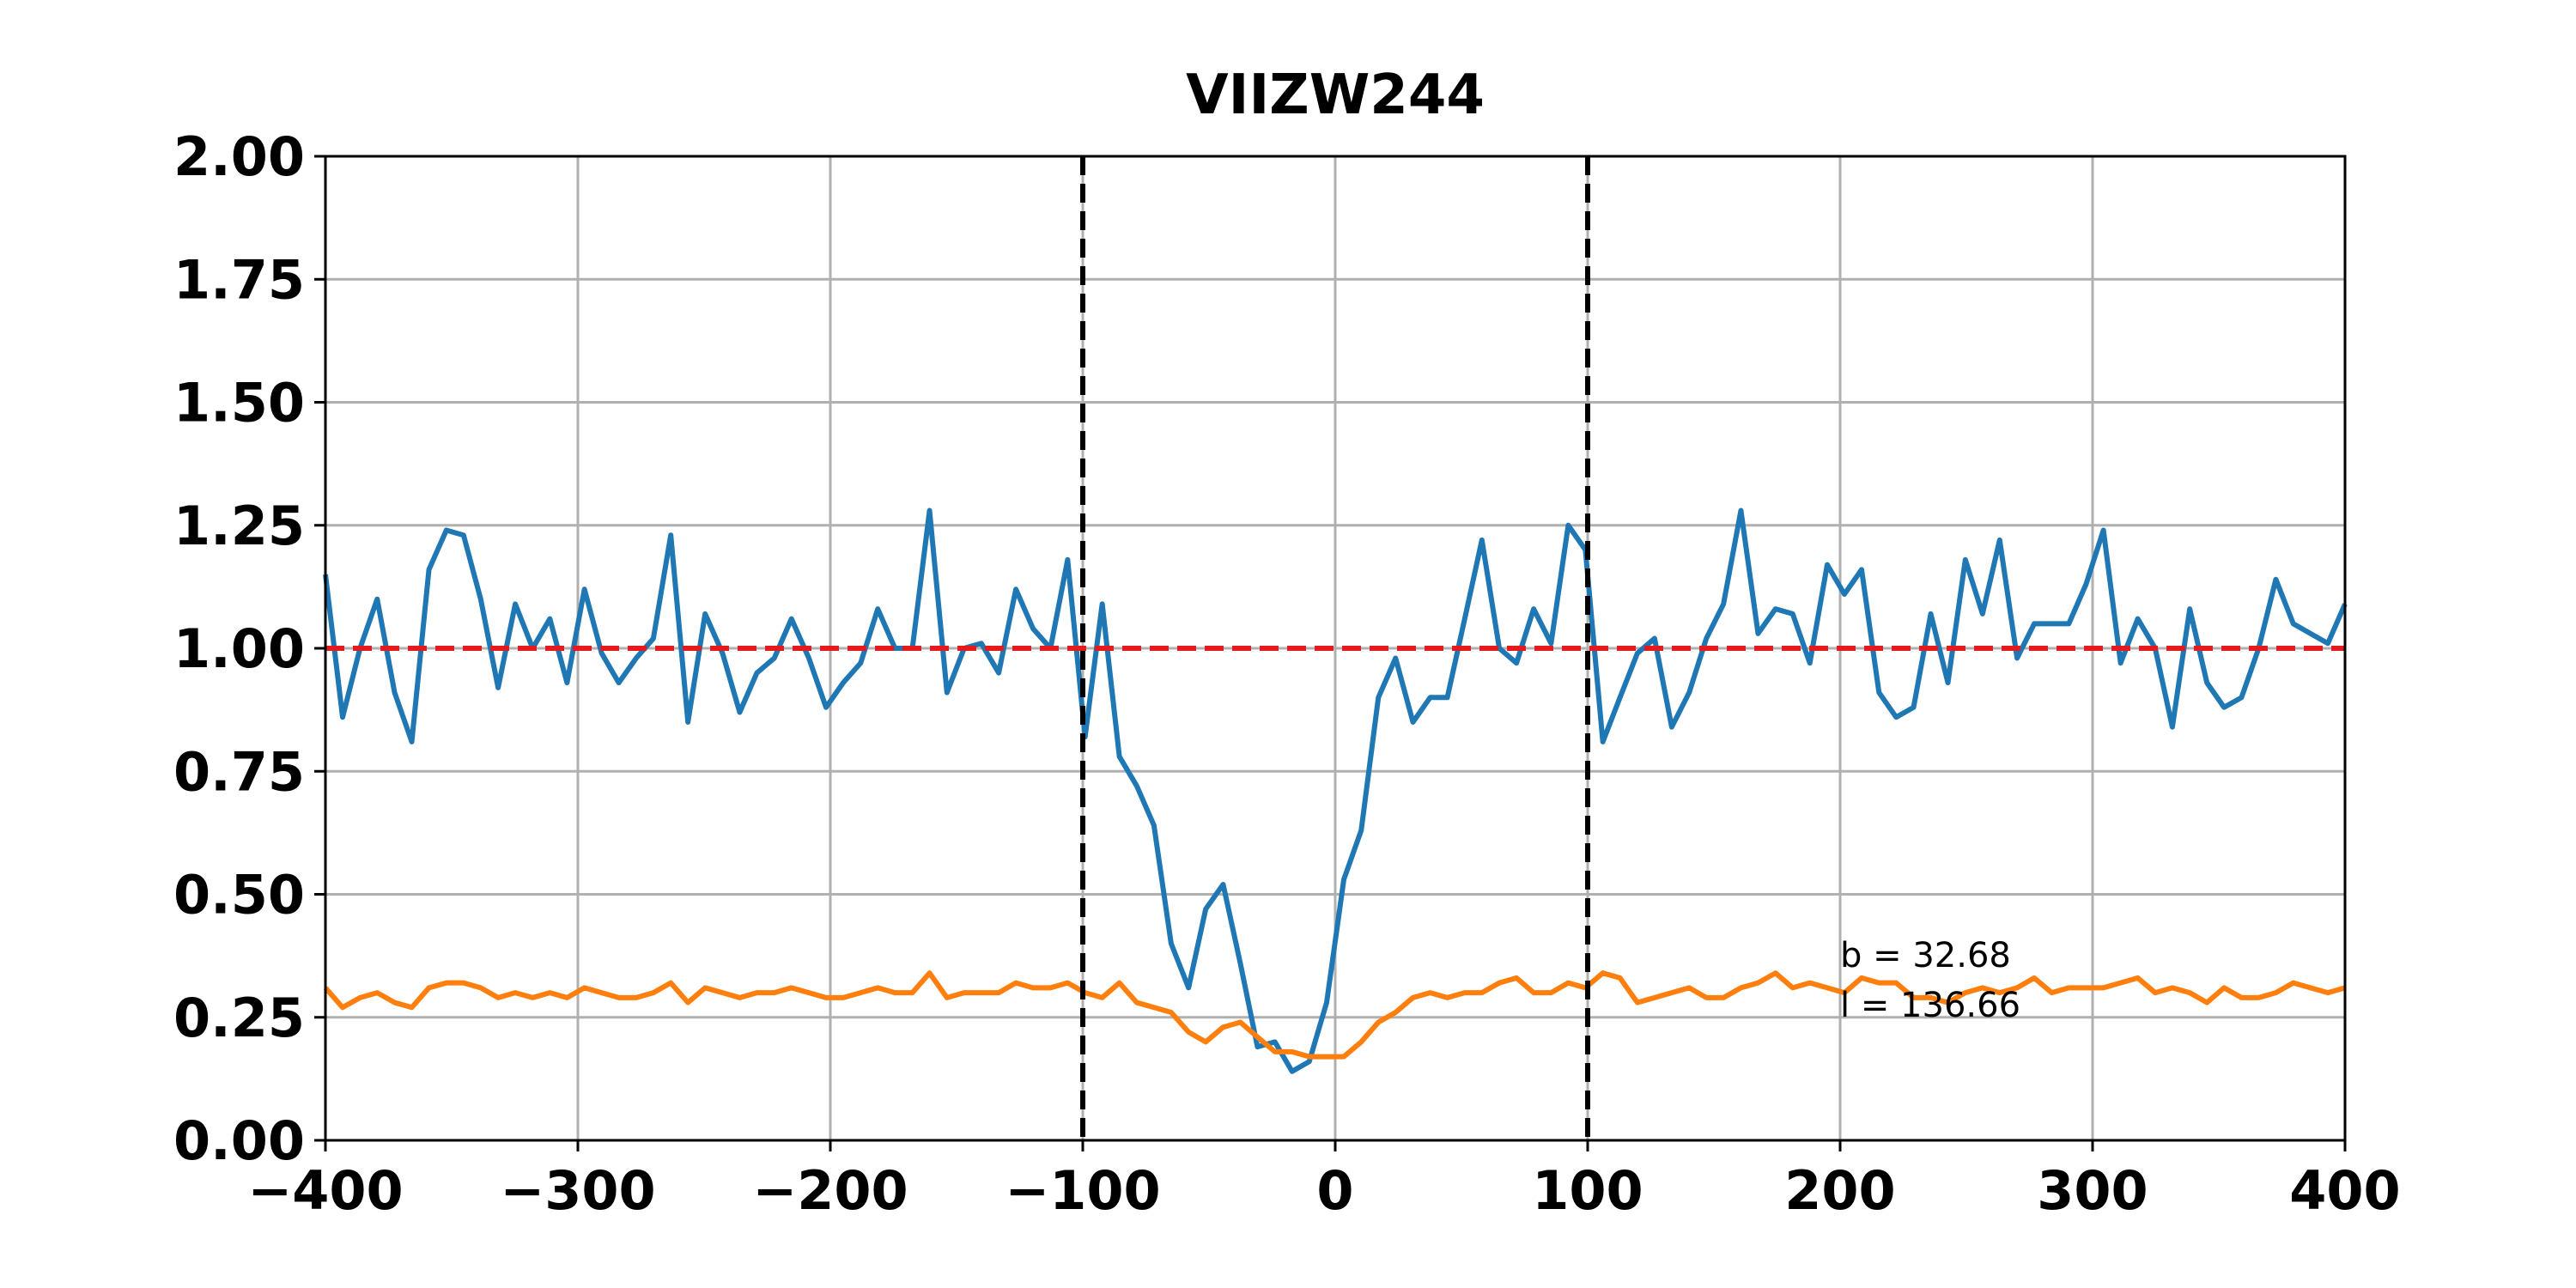 This screenshot has height=1288, width=2576. I want to click on x-tick-label: 200, so click(1839, 1191).